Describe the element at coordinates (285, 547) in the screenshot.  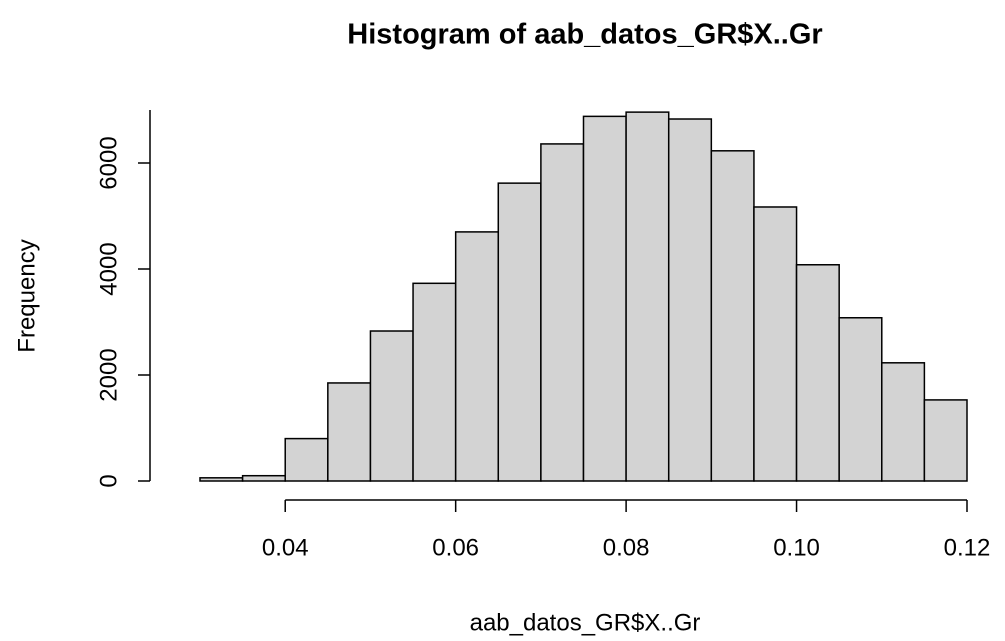
I see `x-tick-label: 0.04` at that location.